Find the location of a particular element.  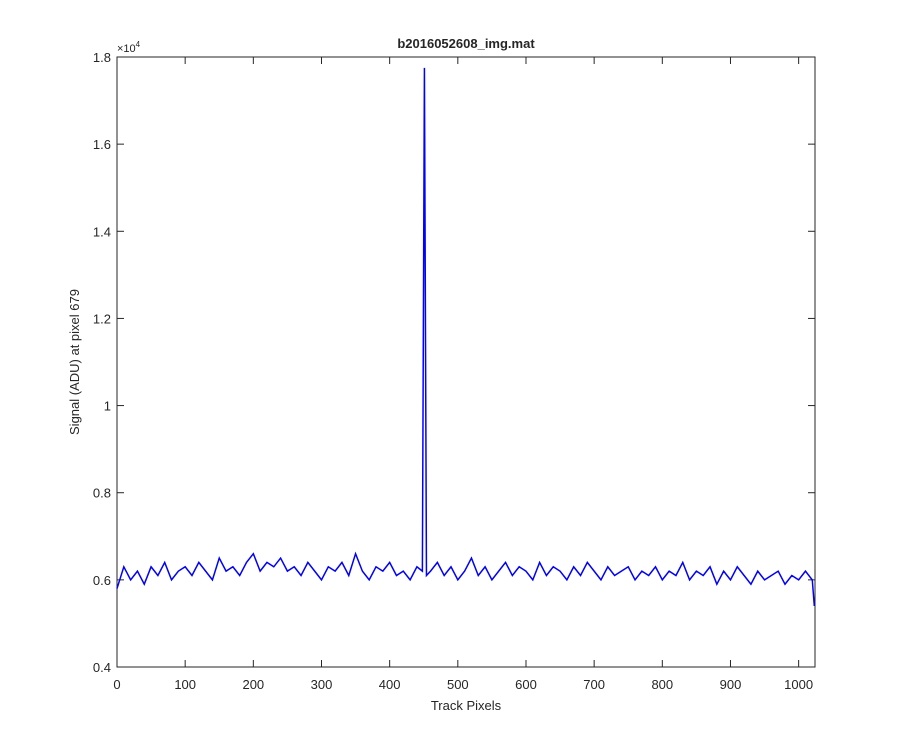

x-tick-label: 1000 is located at coordinates (798, 684).